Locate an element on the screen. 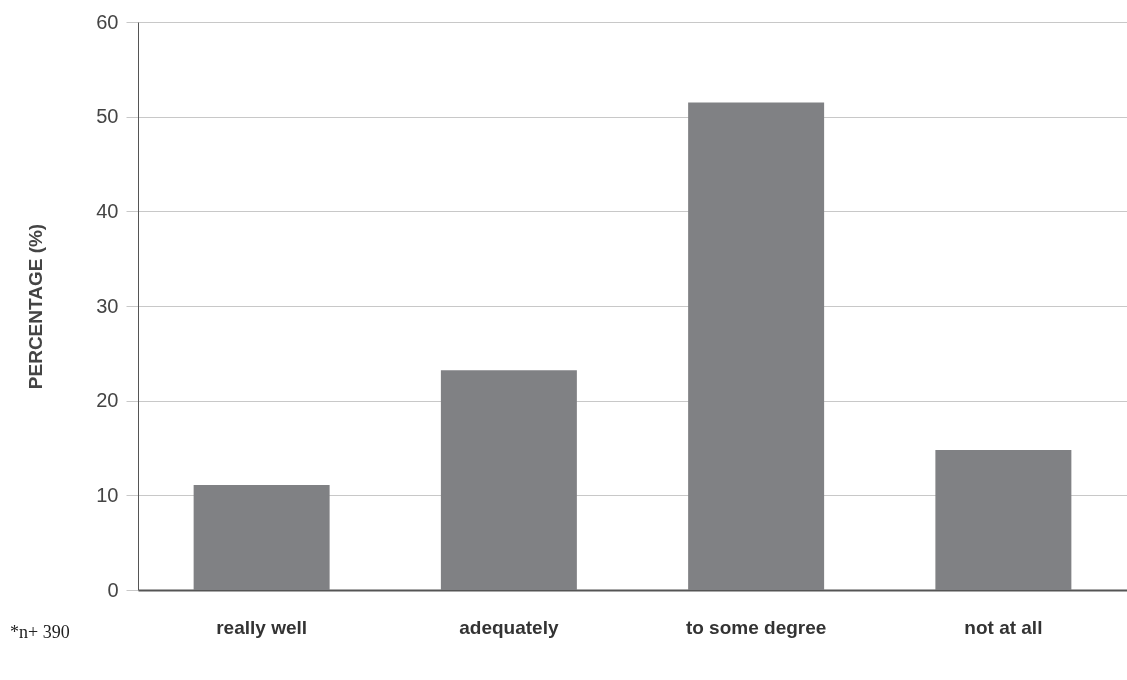 The height and width of the screenshot is (680, 1127). x-tick-label: really well is located at coordinates (262, 627).